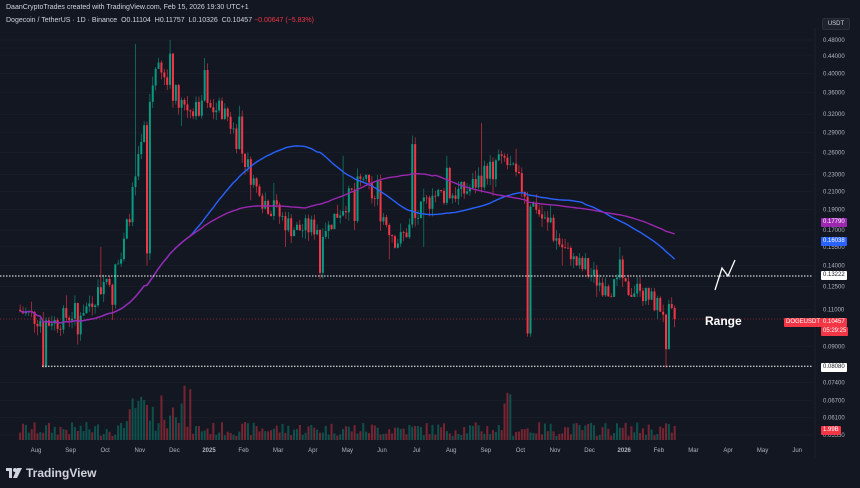  What do you see at coordinates (834, 347) in the screenshot?
I see `y-tick-label: 0.09000` at bounding box center [834, 347].